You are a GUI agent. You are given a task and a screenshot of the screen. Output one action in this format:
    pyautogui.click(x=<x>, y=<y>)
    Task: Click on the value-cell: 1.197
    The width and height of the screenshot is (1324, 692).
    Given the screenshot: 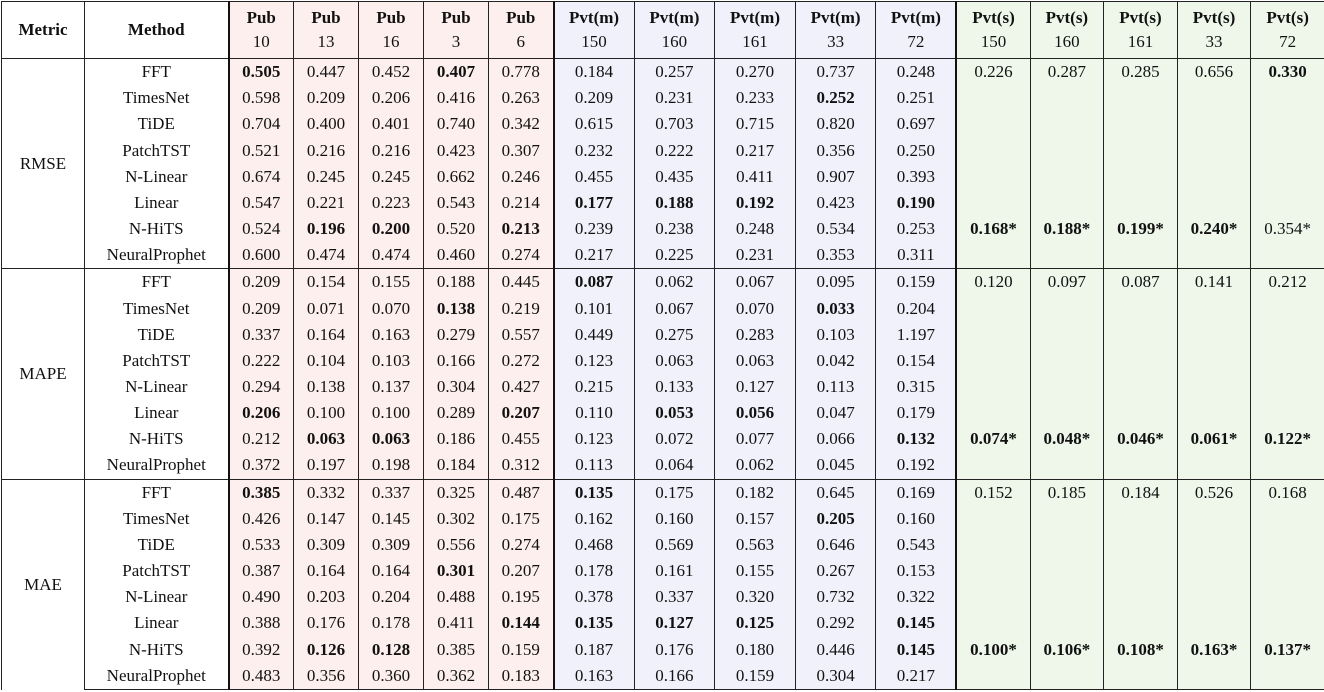 What is the action you would take?
    pyautogui.click(x=916, y=335)
    